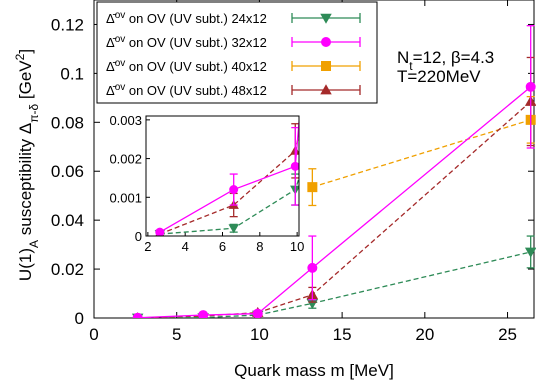 The height and width of the screenshot is (387, 536). I want to click on inset-frame, so click(222, 176).